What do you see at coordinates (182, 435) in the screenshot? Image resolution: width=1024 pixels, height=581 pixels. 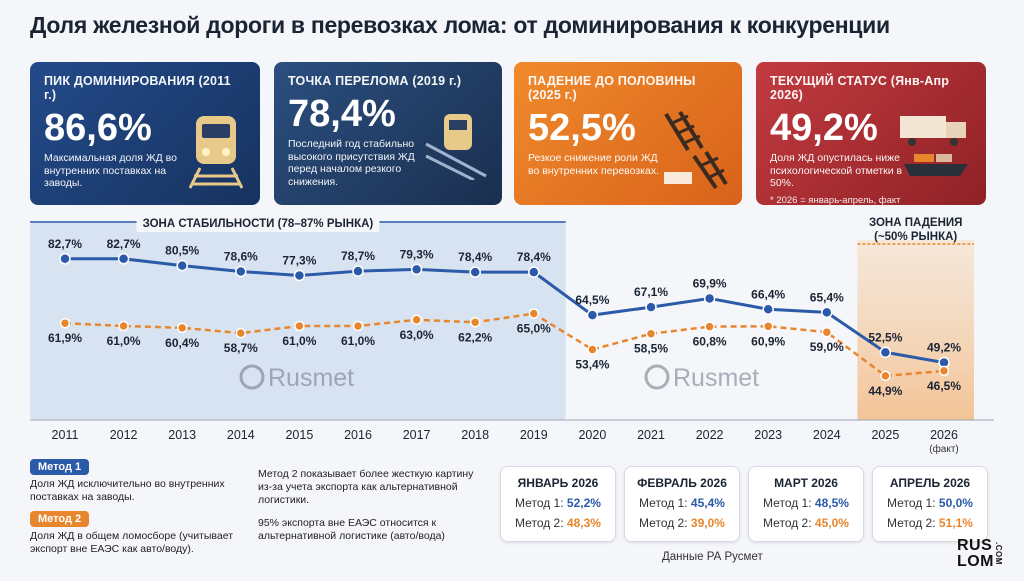 I see `x-tick-label: 2013` at bounding box center [182, 435].